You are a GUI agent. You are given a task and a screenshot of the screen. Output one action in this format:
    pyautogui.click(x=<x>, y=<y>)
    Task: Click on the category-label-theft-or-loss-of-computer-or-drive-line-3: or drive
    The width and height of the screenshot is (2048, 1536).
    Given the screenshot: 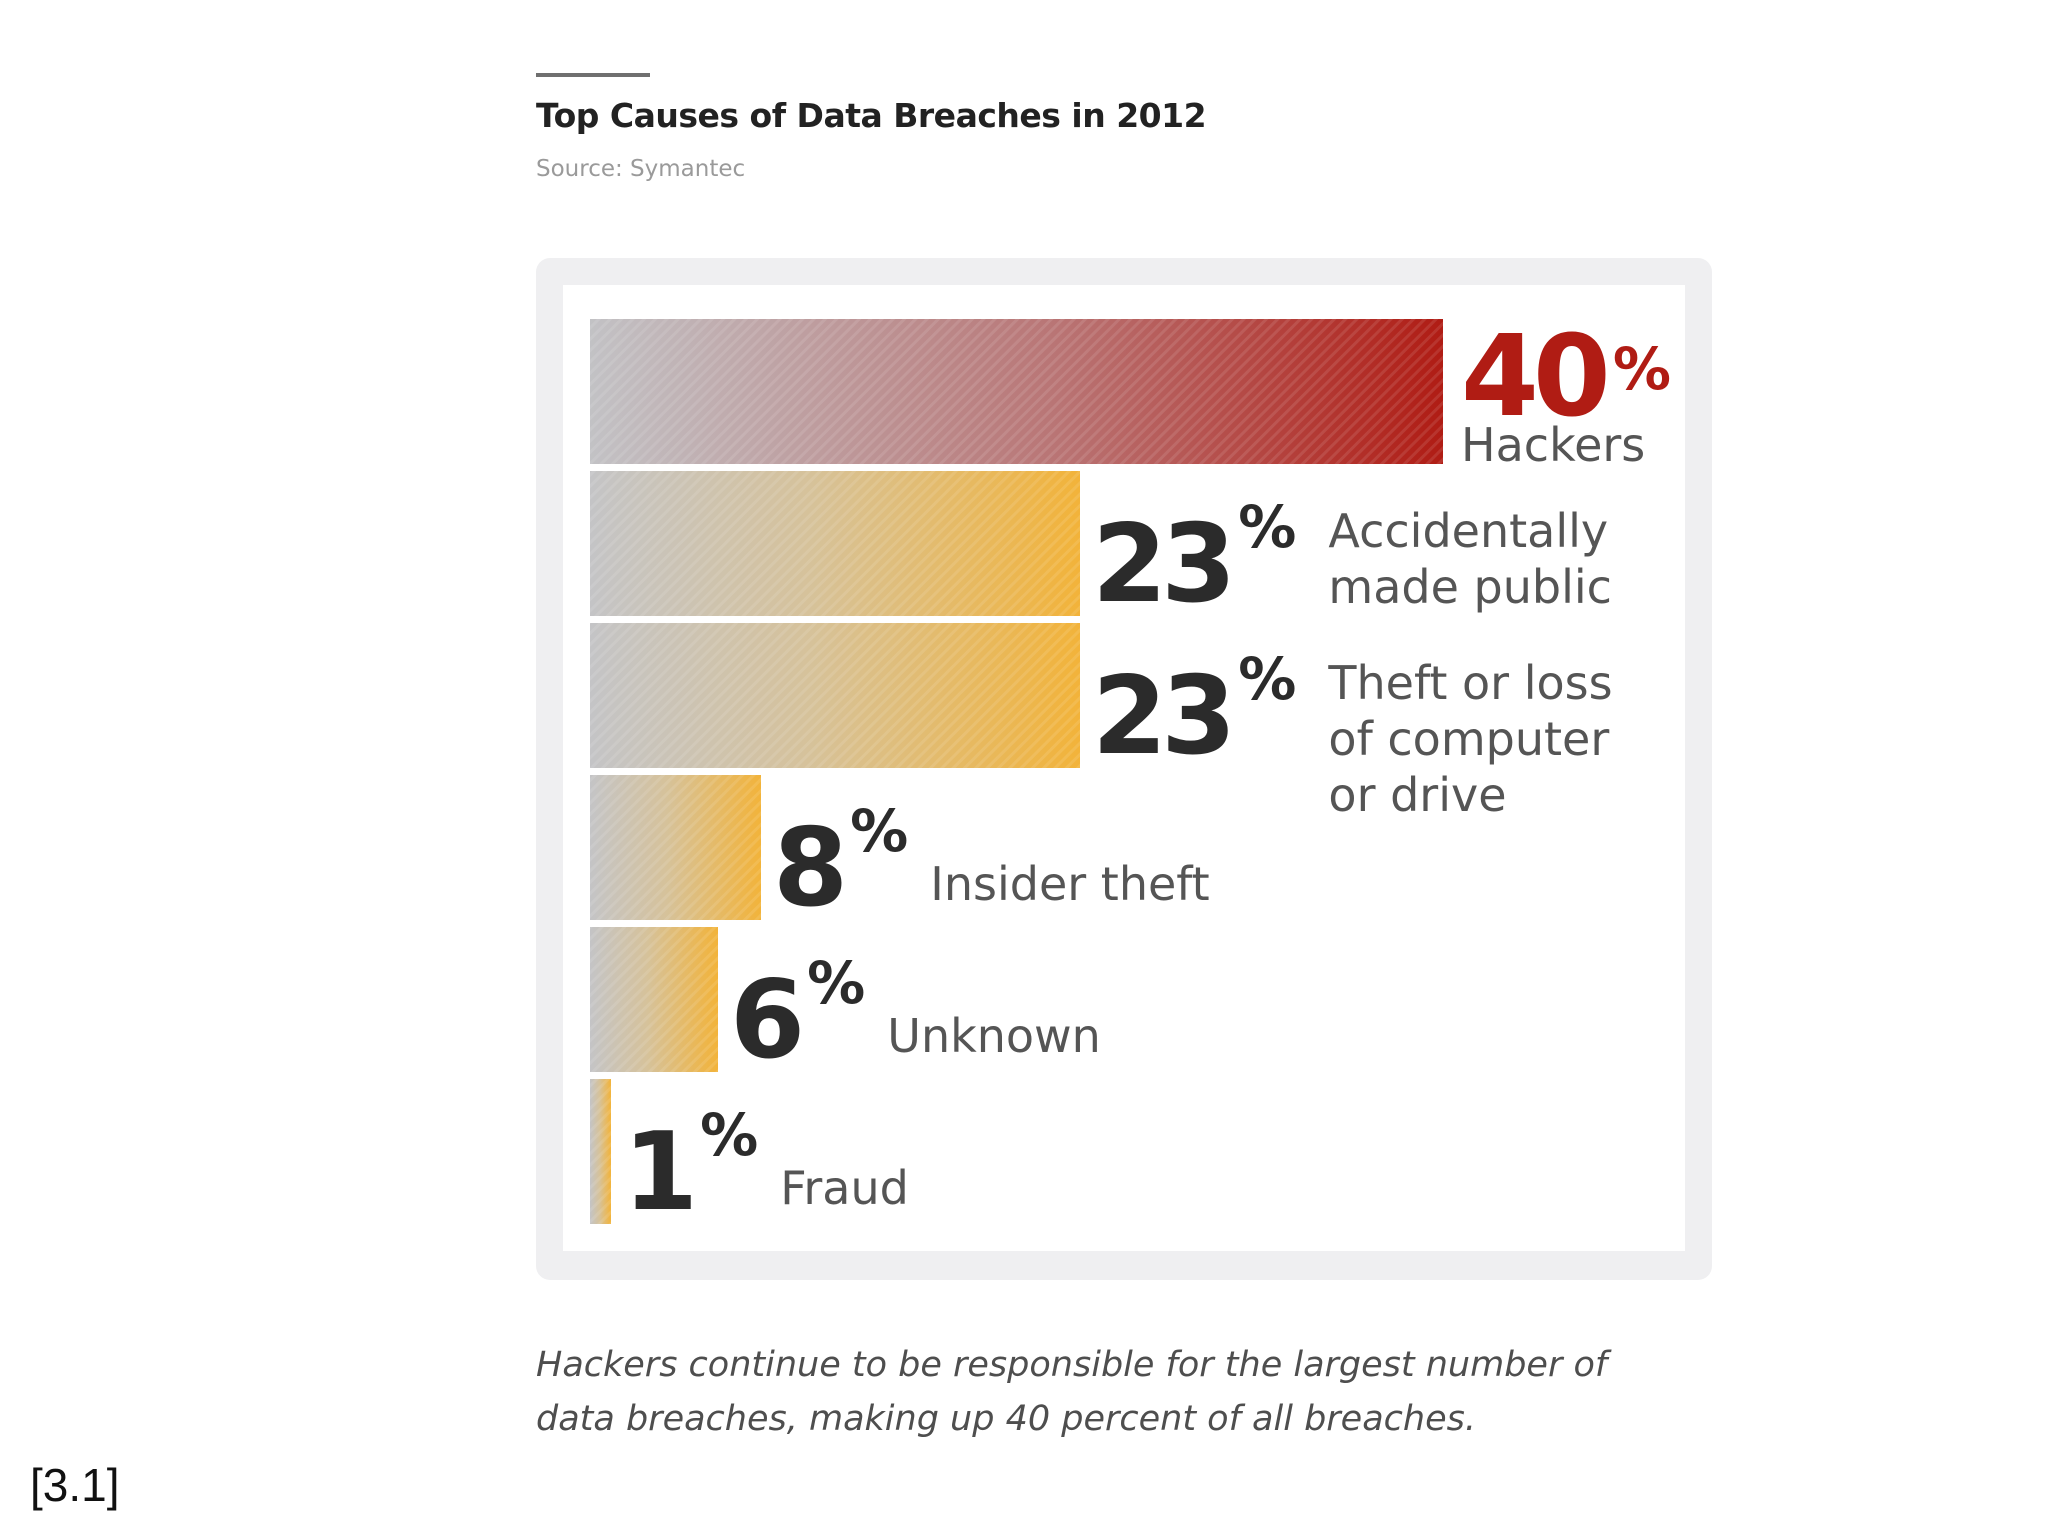 What is the action you would take?
    pyautogui.click(x=1417, y=795)
    